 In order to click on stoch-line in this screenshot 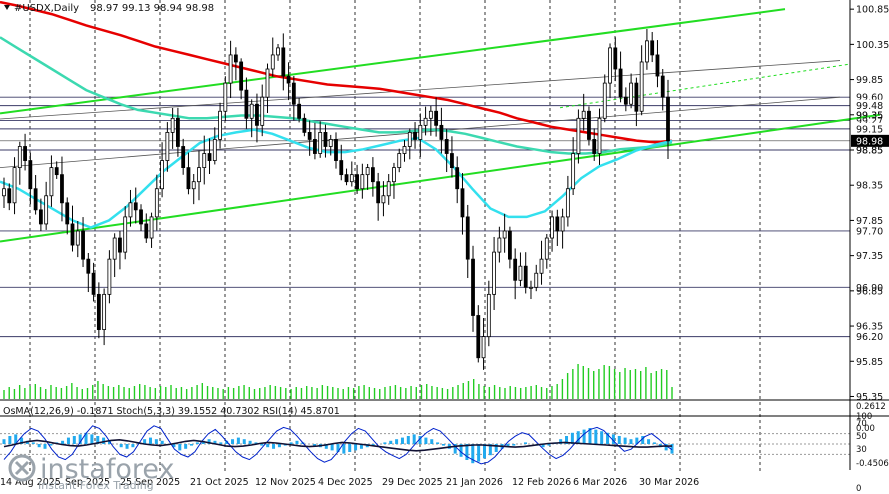, I will do `click(338, 445)`.